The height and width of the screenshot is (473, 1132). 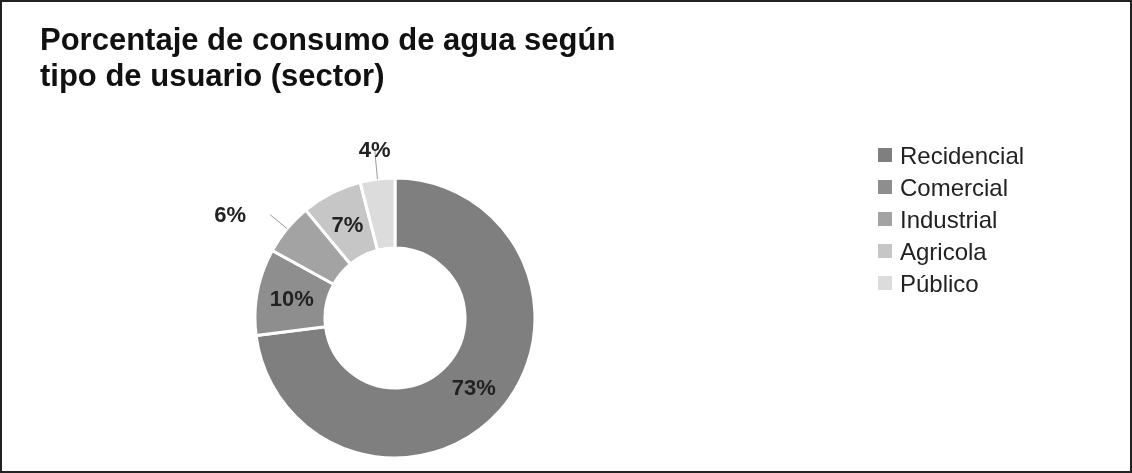 What do you see at coordinates (347, 224) in the screenshot?
I see `data-label: 7%` at bounding box center [347, 224].